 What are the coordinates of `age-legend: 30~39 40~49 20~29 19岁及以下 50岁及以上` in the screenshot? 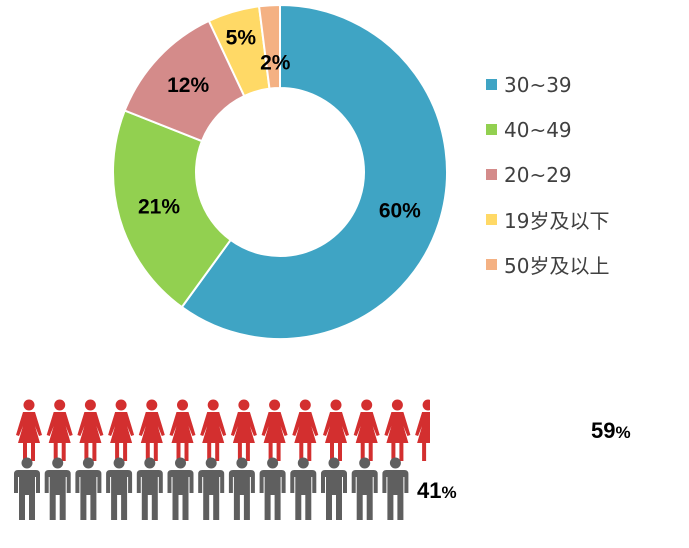 It's located at (547, 174).